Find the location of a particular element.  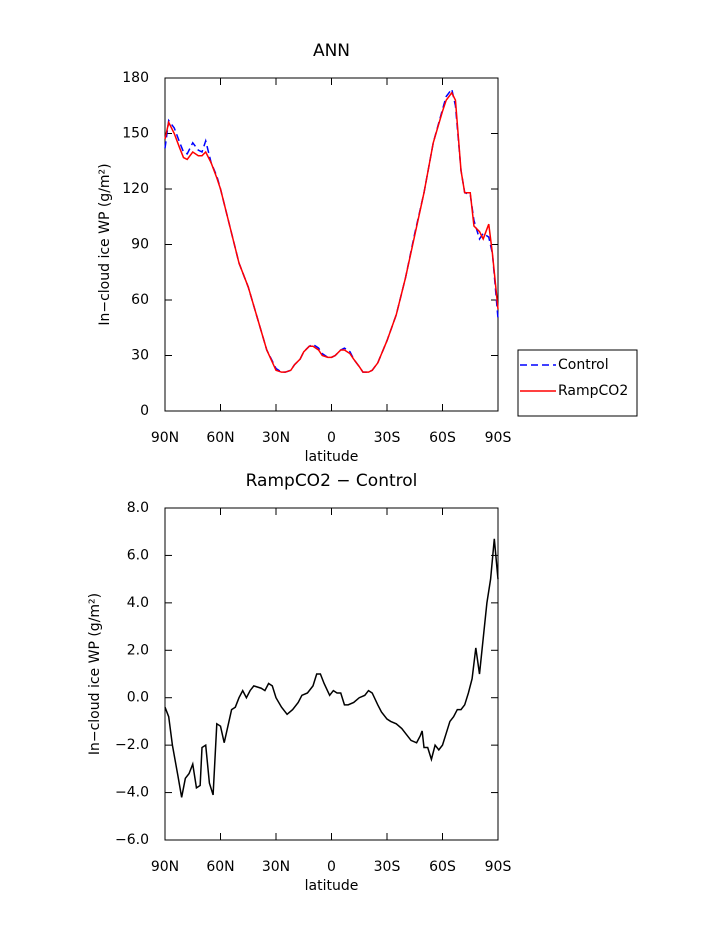

y-tick-label: −6.0 is located at coordinates (132, 840).